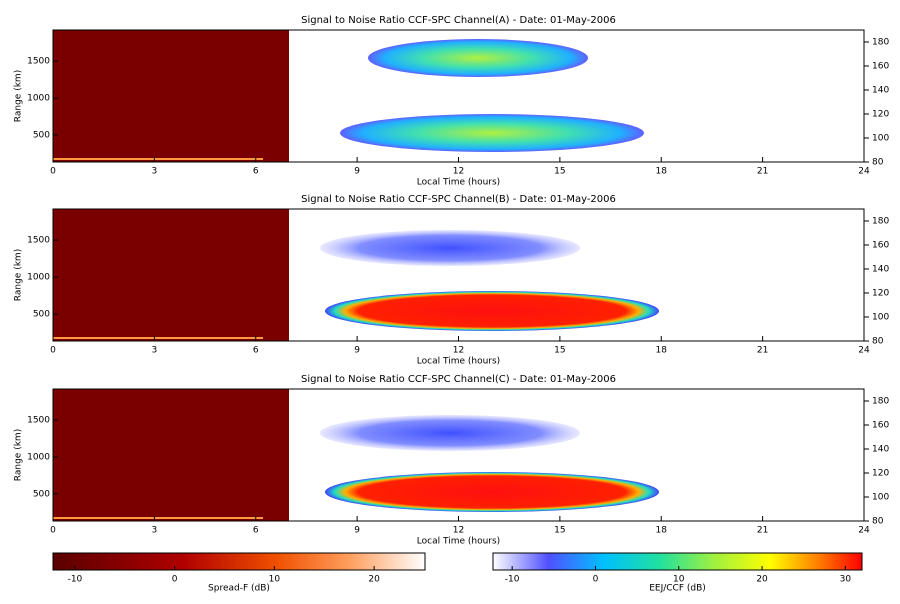 This screenshot has height=604, width=900. I want to click on colorbar-tick-label: 30, so click(846, 580).